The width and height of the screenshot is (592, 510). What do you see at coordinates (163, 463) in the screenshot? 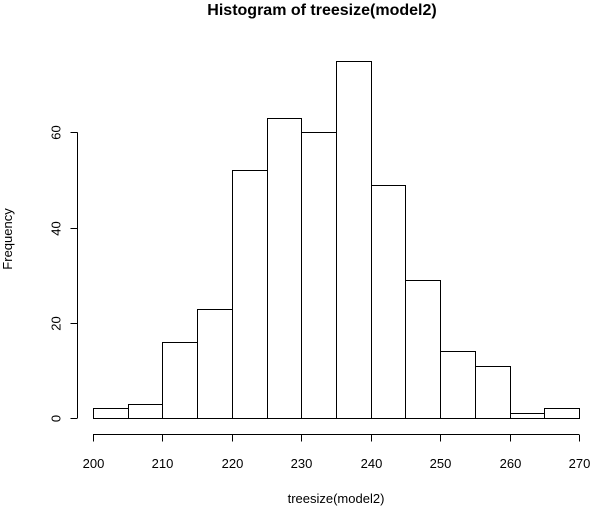
I see `x-tick-label-210: 210` at bounding box center [163, 463].